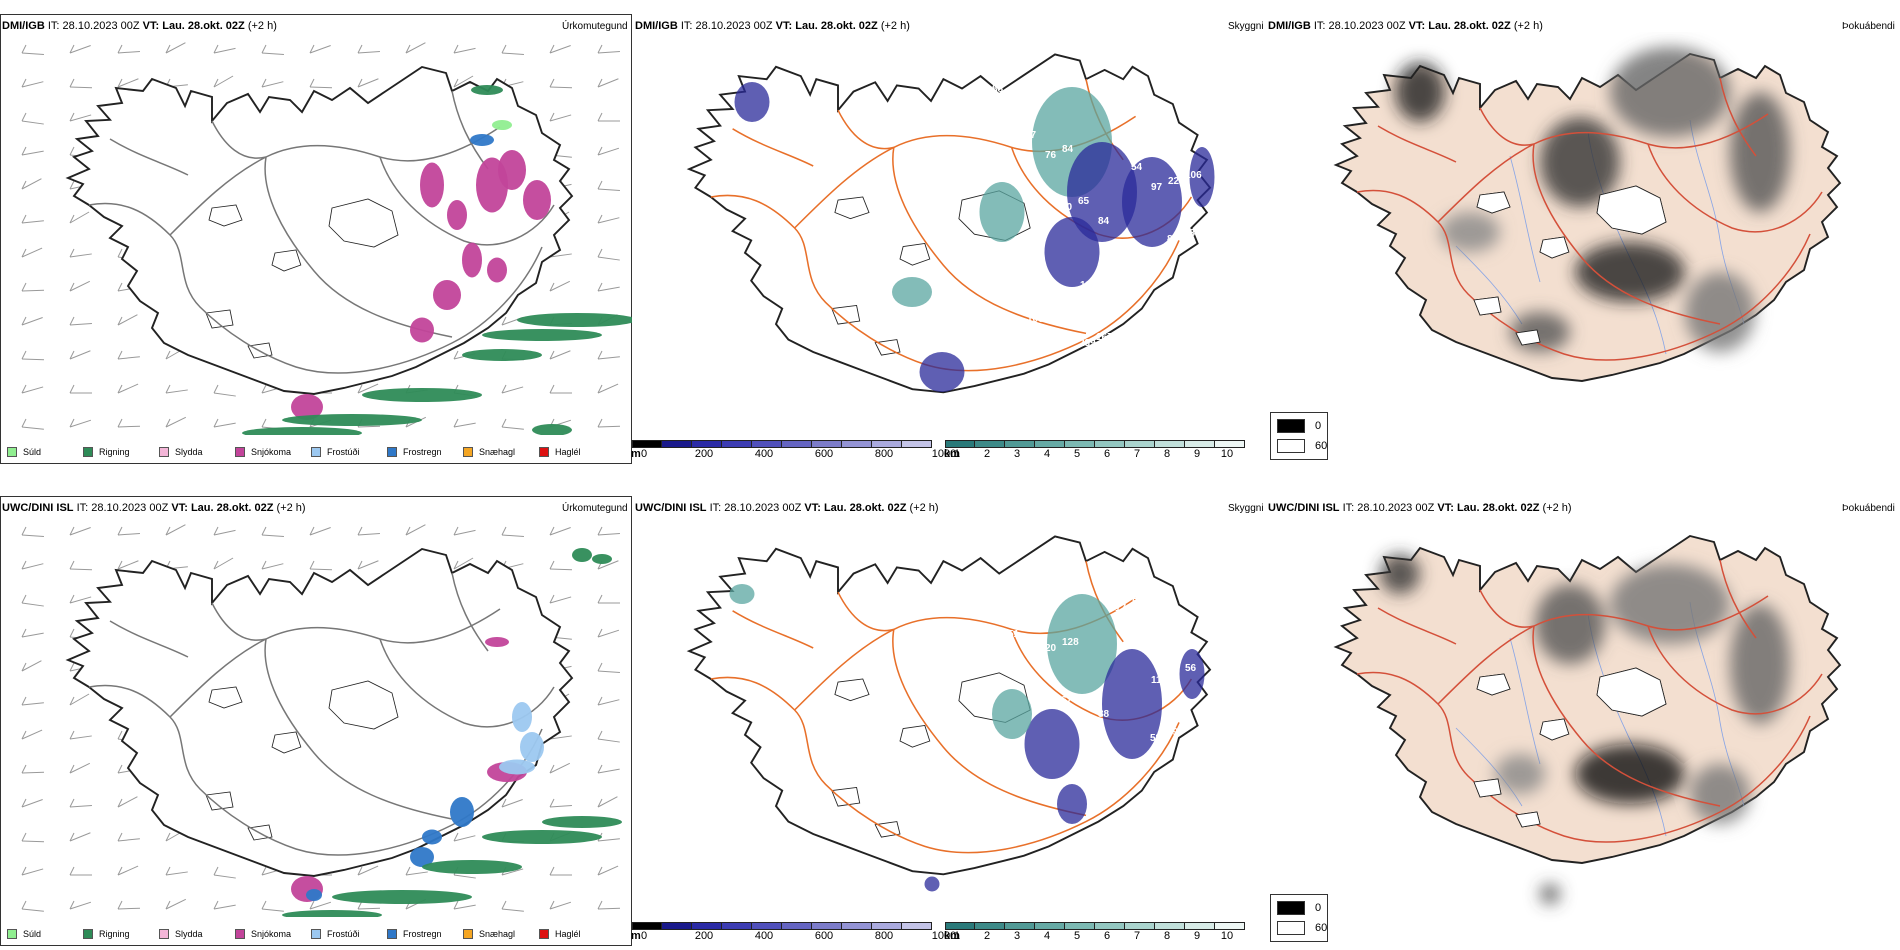 Image resolution: width=1900 pixels, height=950 pixels. Describe the element at coordinates (1138, 602) in the screenshot. I see `cloud-value-label: 54` at that location.